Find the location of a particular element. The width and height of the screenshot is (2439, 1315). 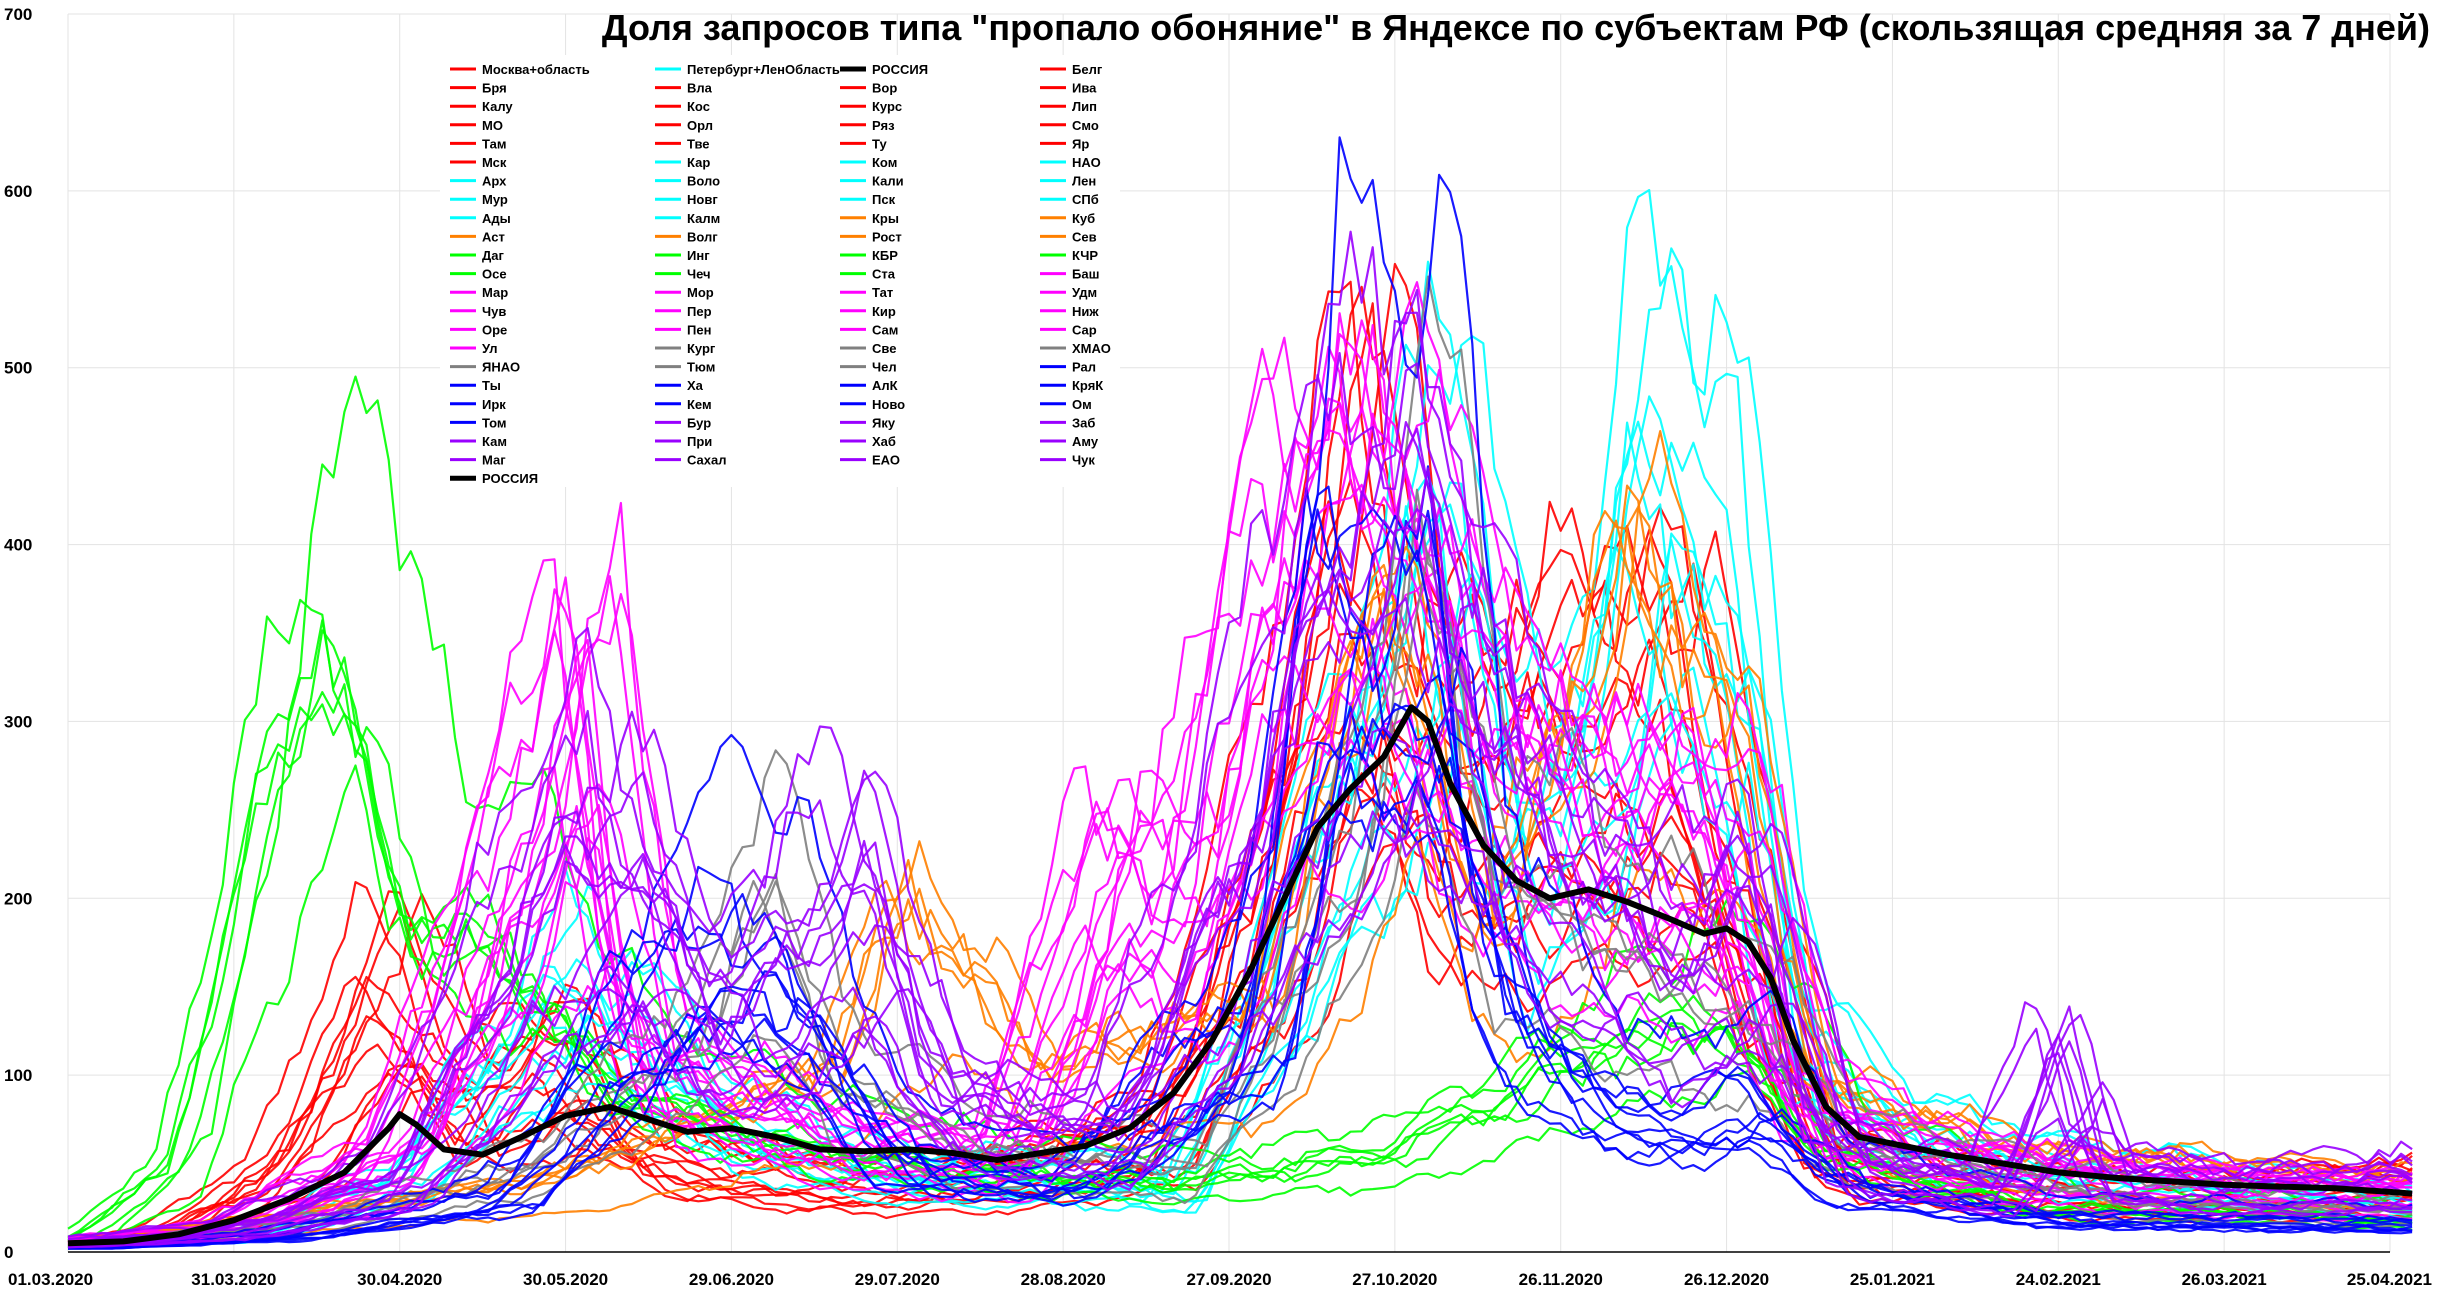

x-tick-label: 25.04.2021 is located at coordinates (2389, 1279).